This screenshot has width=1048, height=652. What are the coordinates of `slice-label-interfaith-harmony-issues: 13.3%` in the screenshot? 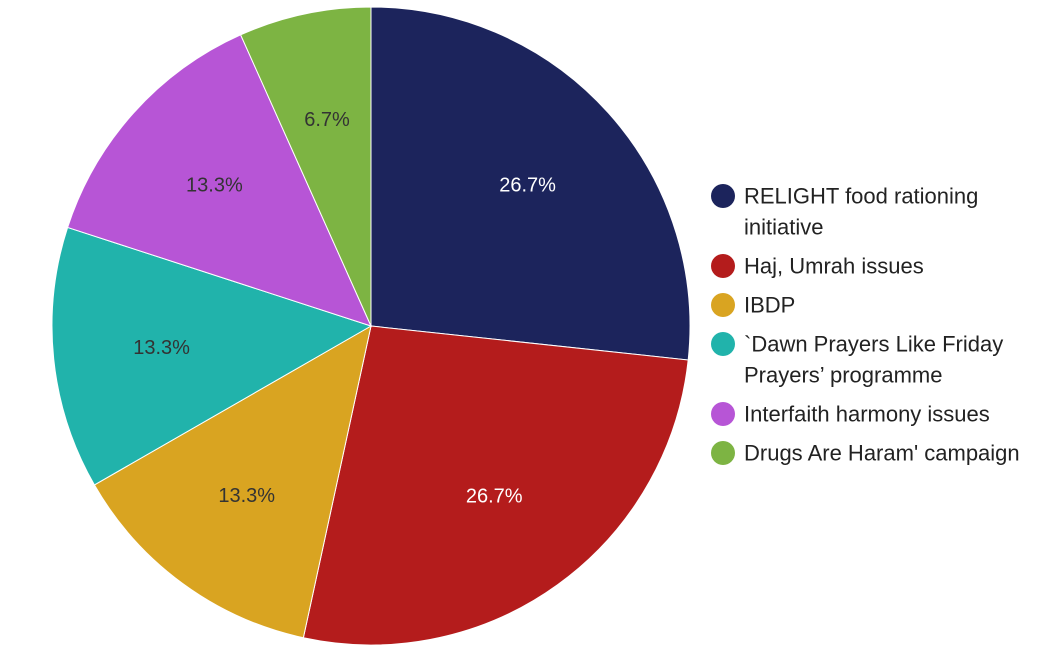 It's located at (214, 185).